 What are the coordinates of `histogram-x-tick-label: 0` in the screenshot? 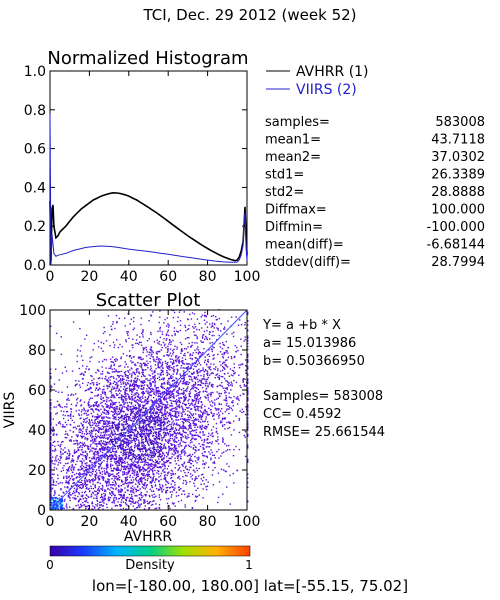 It's located at (50, 277).